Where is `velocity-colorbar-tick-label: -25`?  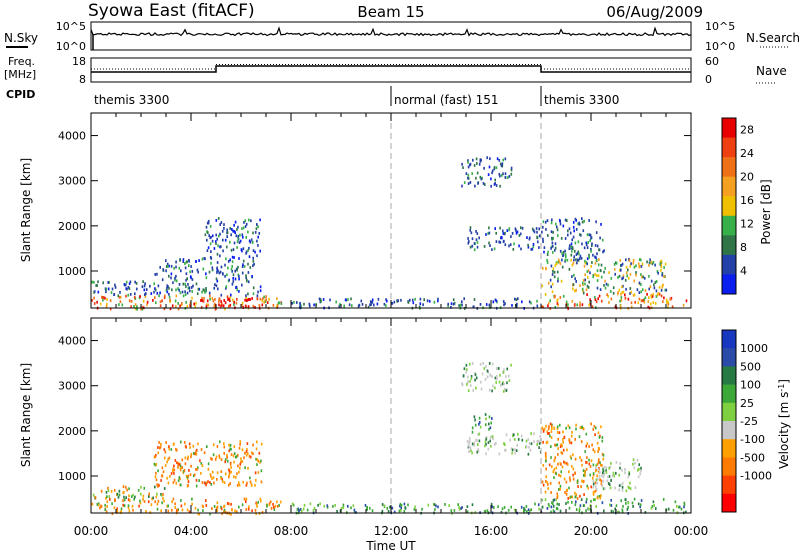
velocity-colorbar-tick-label: -25 is located at coordinates (749, 421).